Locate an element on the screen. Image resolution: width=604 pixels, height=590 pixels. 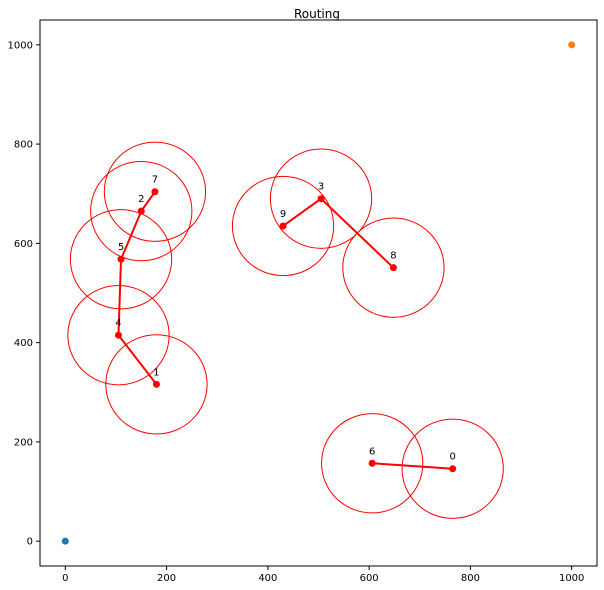
node-label-0: 0 is located at coordinates (452, 457).